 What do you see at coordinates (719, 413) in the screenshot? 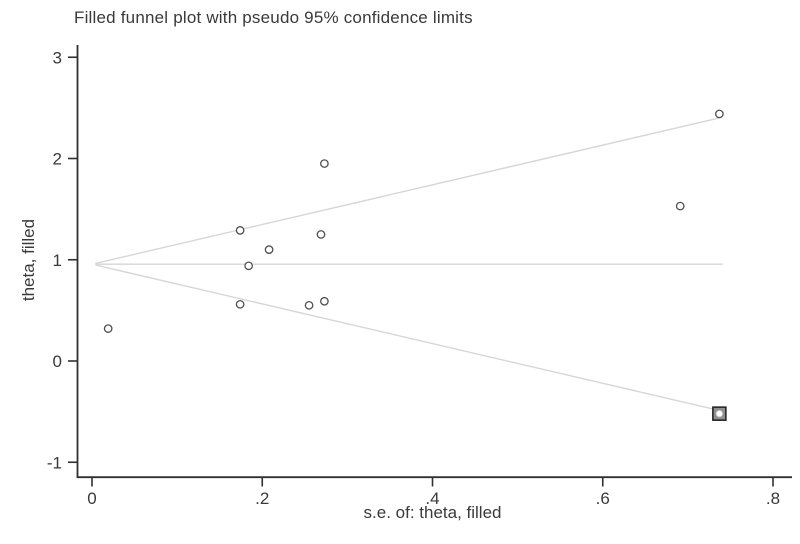
I see `filled-study-marker-inner-circle` at bounding box center [719, 413].